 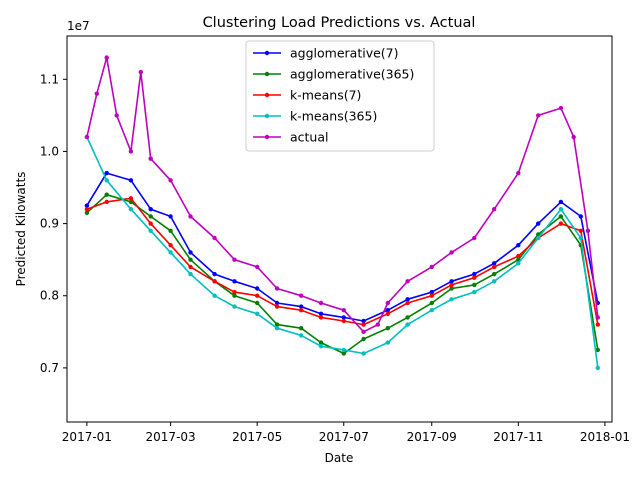 What do you see at coordinates (432, 437) in the screenshot?
I see `x-tick-label: 2017-09` at bounding box center [432, 437].